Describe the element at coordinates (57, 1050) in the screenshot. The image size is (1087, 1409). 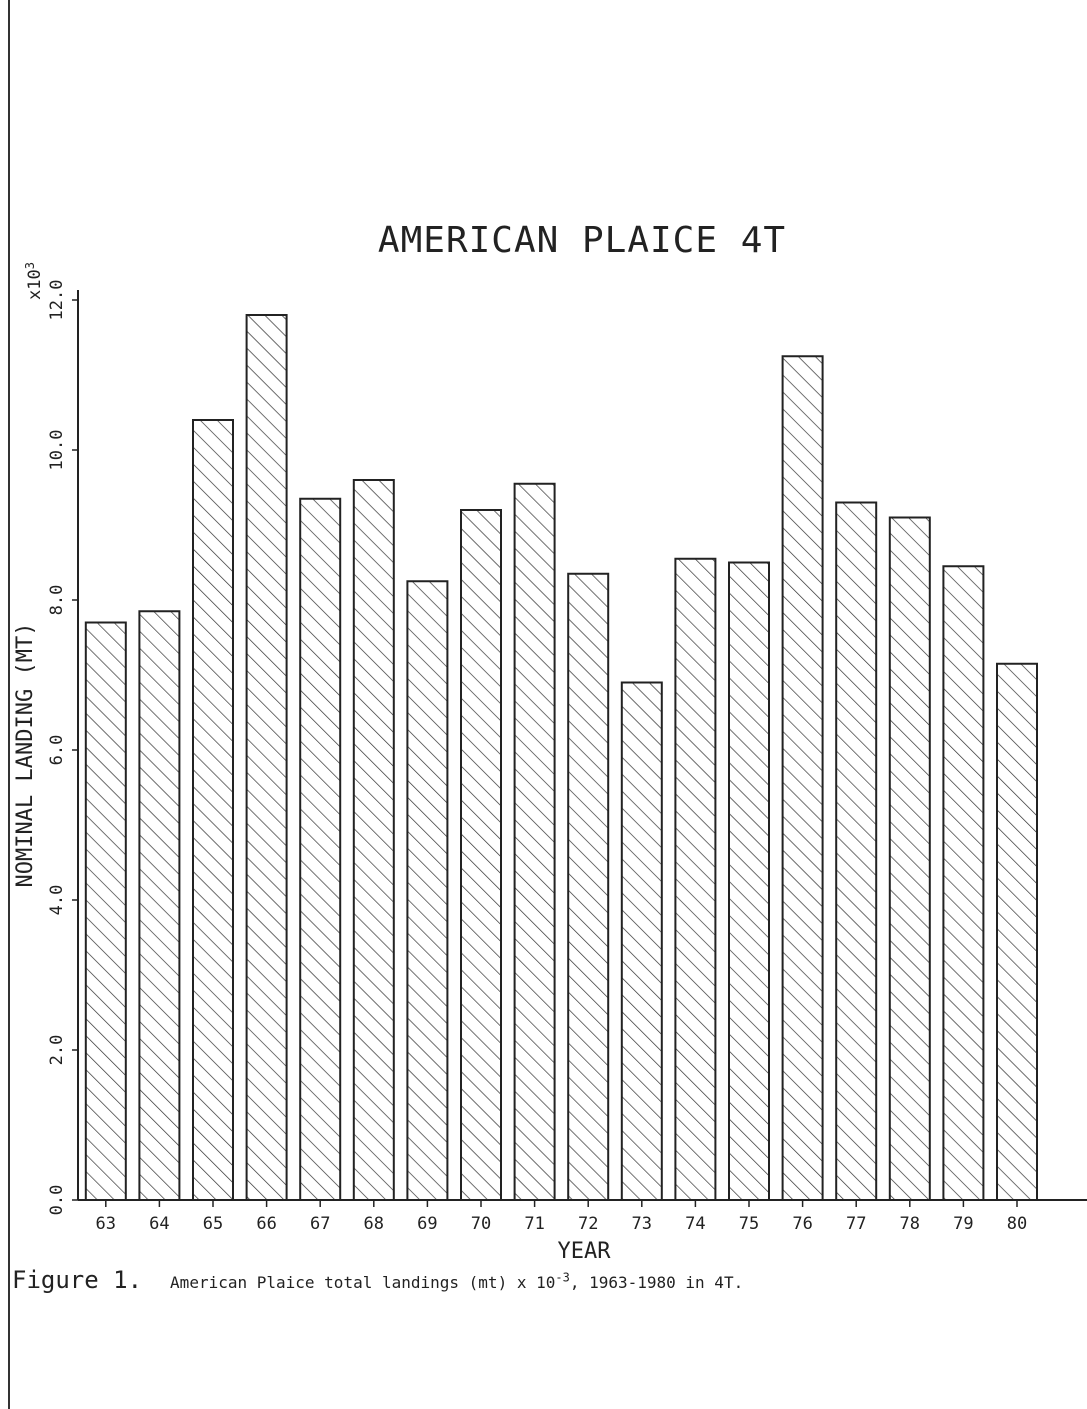
I see `y-tick-label: 2.0` at that location.